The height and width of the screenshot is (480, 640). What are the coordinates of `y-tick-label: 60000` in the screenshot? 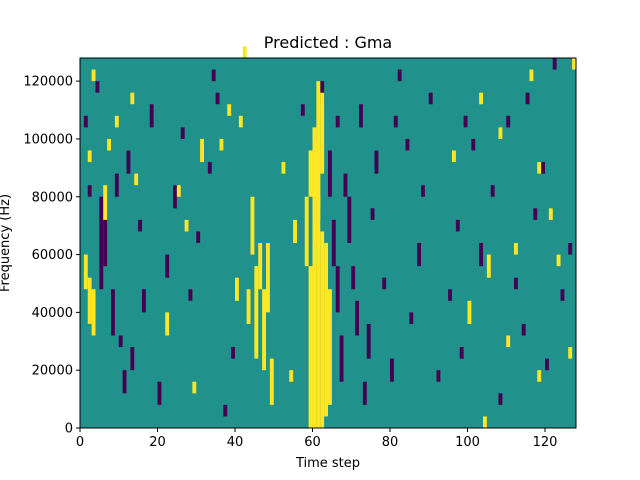 It's located at (52, 255).